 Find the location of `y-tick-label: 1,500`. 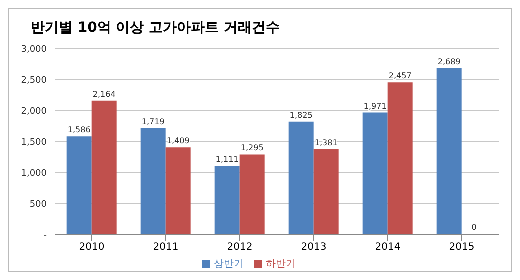

y-tick-label: 1,500 is located at coordinates (34, 143).